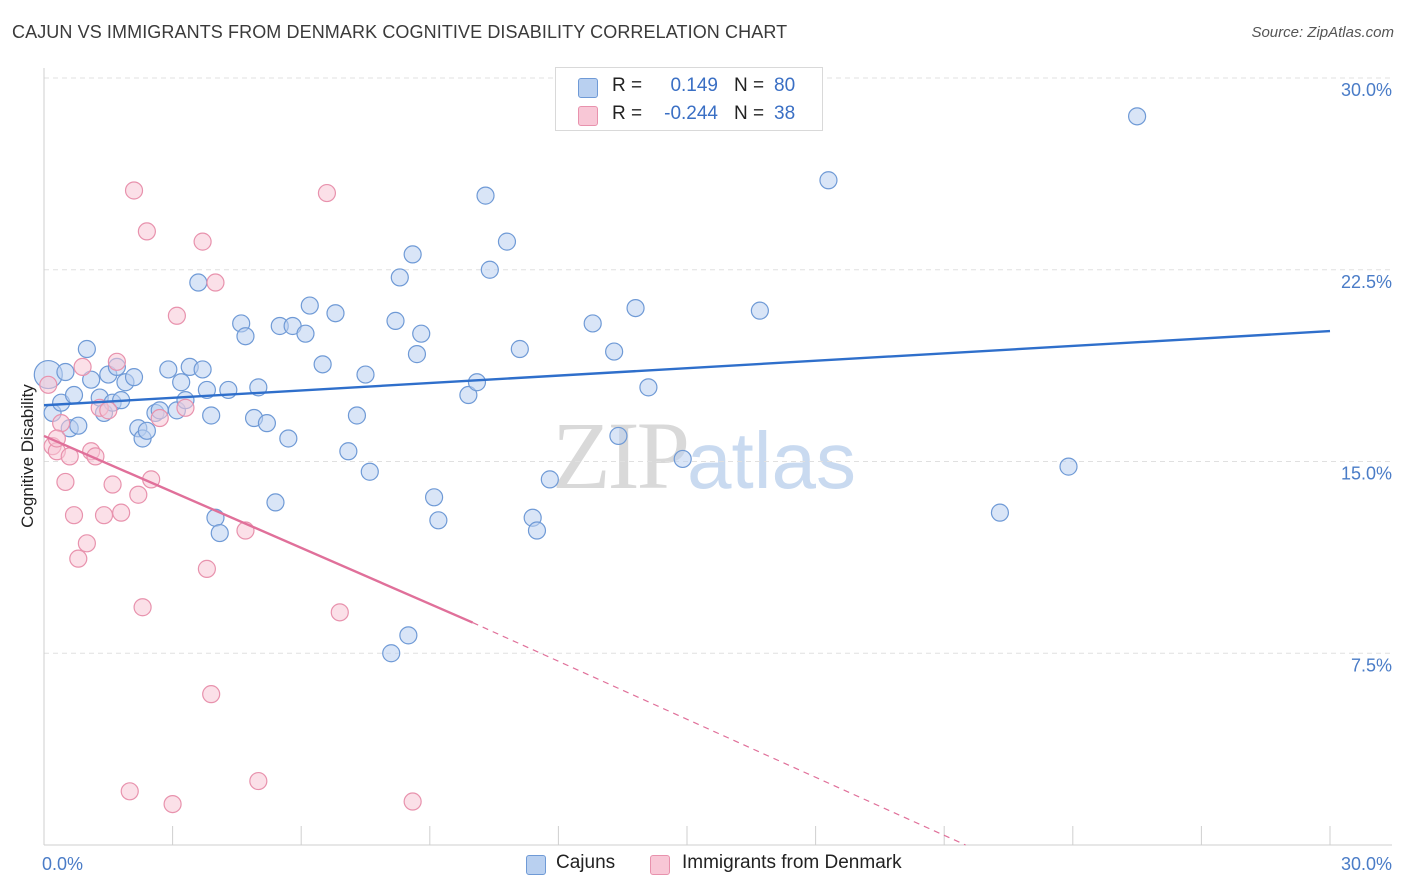  I want to click on legend-n-value: 38, so click(785, 113).